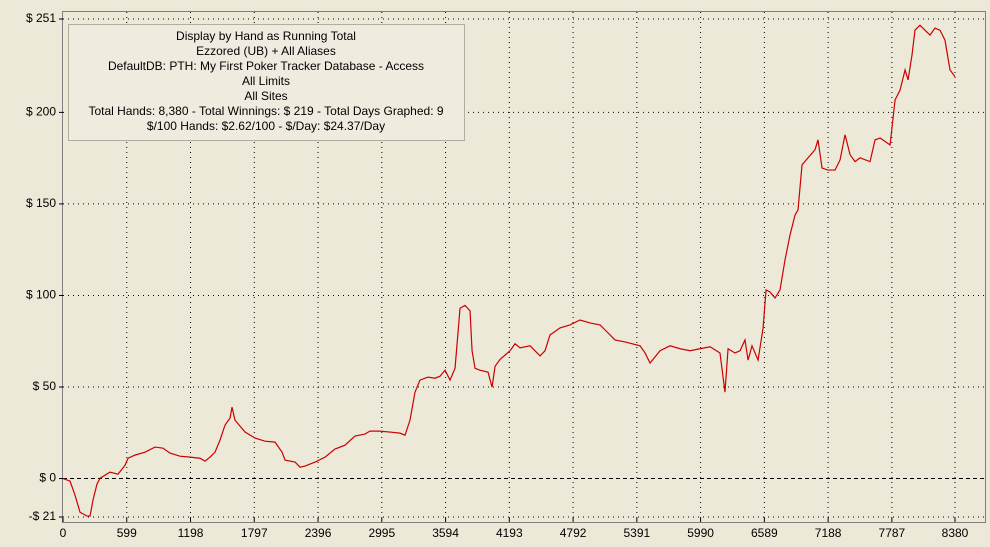 This screenshot has width=990, height=547. What do you see at coordinates (955, 533) in the screenshot?
I see `x-tick-label: 8380` at bounding box center [955, 533].